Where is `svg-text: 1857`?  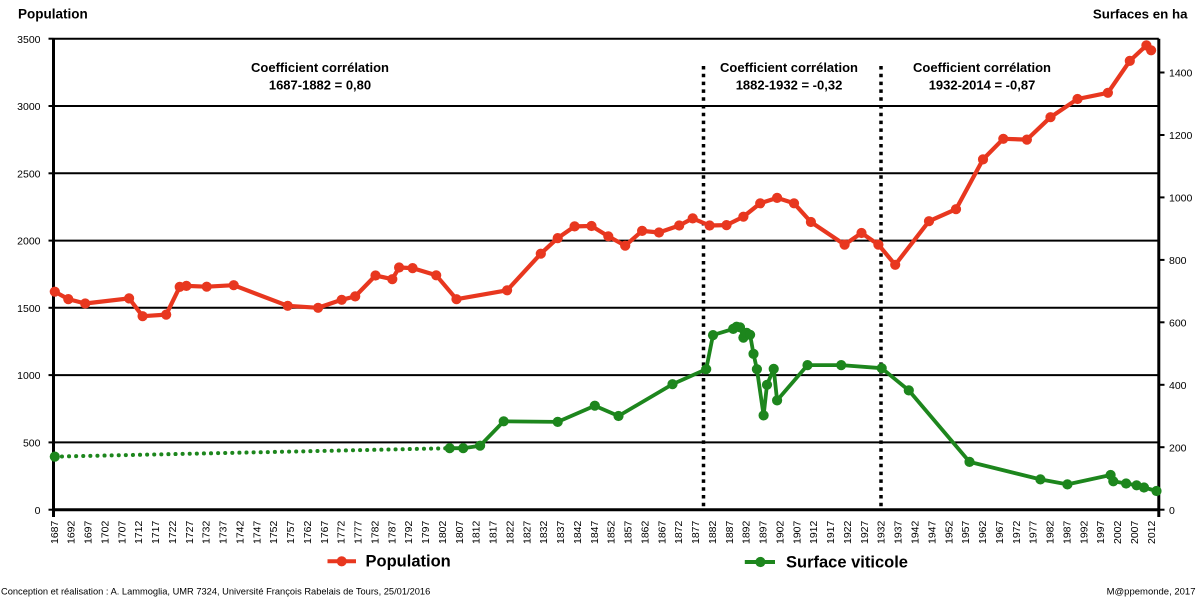
svg-text: 1857 is located at coordinates (629, 532).